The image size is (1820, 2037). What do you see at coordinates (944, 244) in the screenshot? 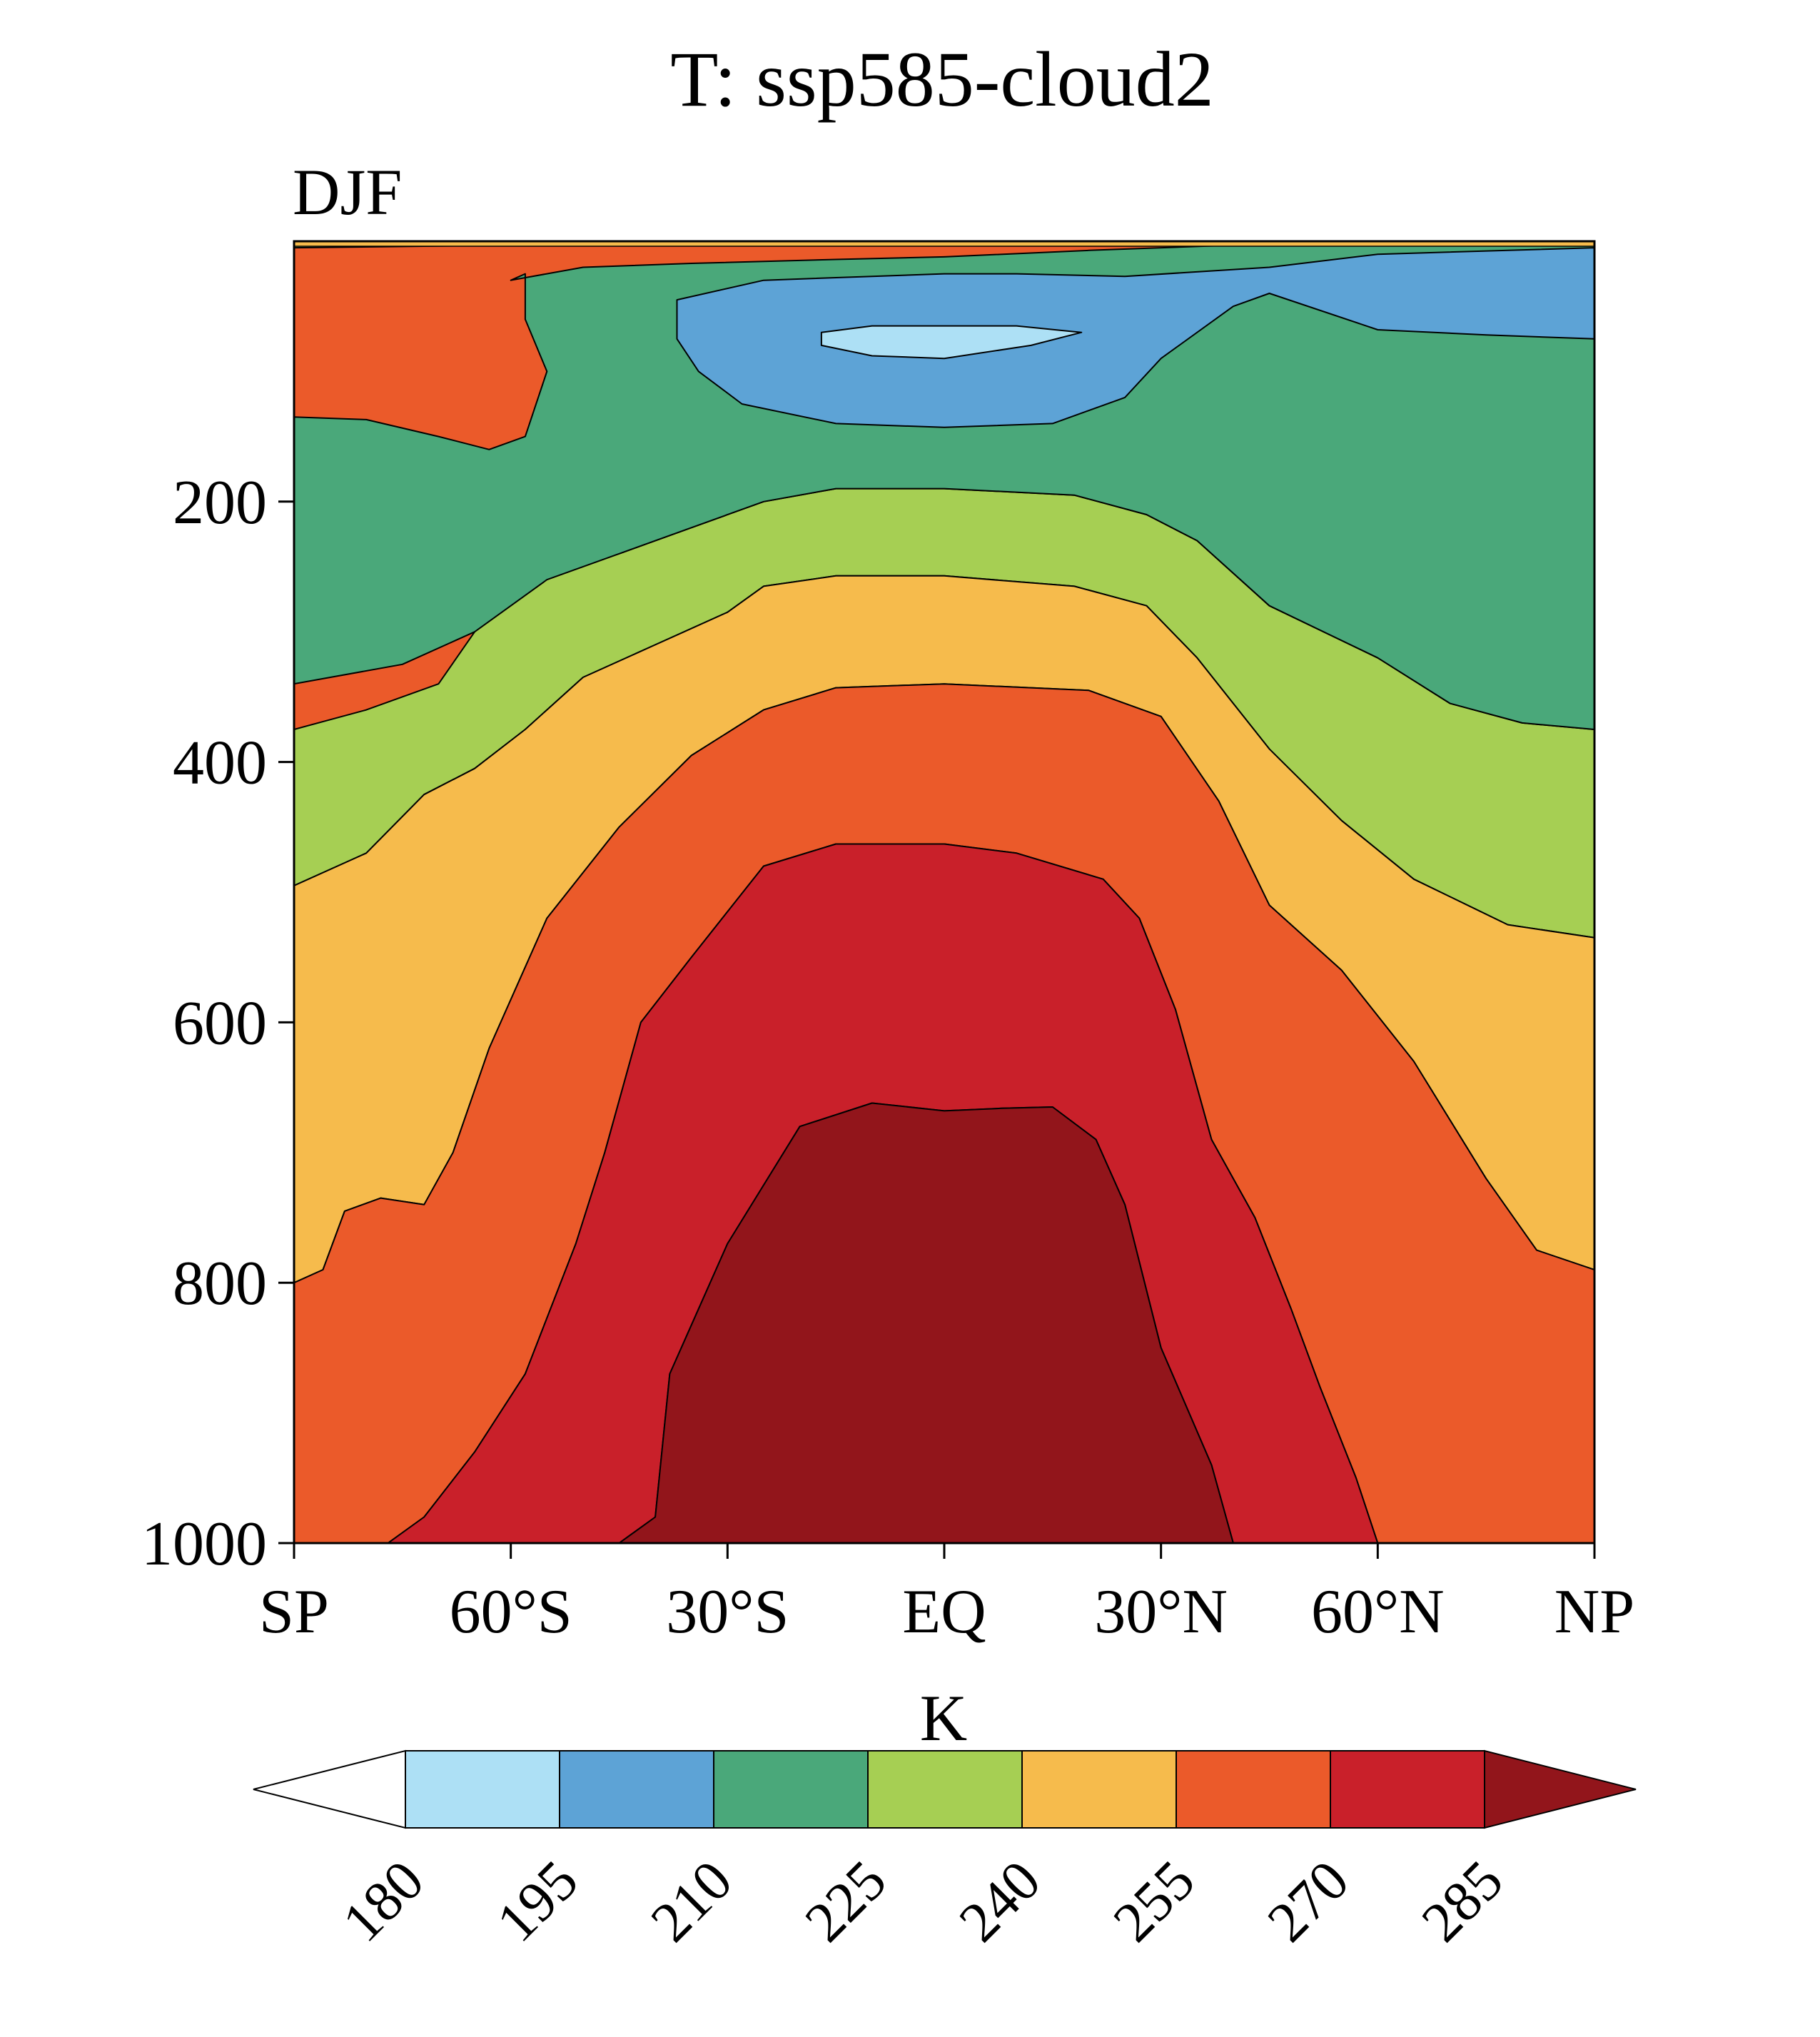
I see `contour-band-top-sliver` at bounding box center [944, 244].